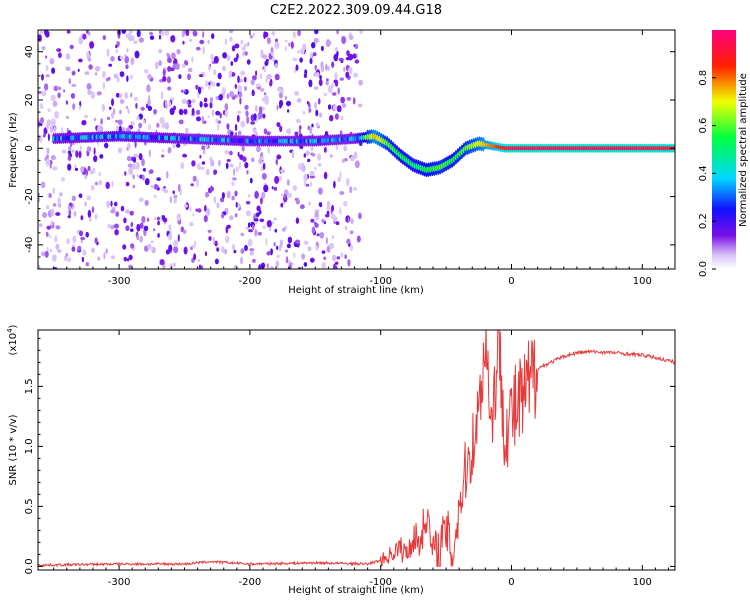 The image size is (750, 600). Describe the element at coordinates (12, 339) in the screenshot. I see `snr-scale-label: (x104)` at that location.